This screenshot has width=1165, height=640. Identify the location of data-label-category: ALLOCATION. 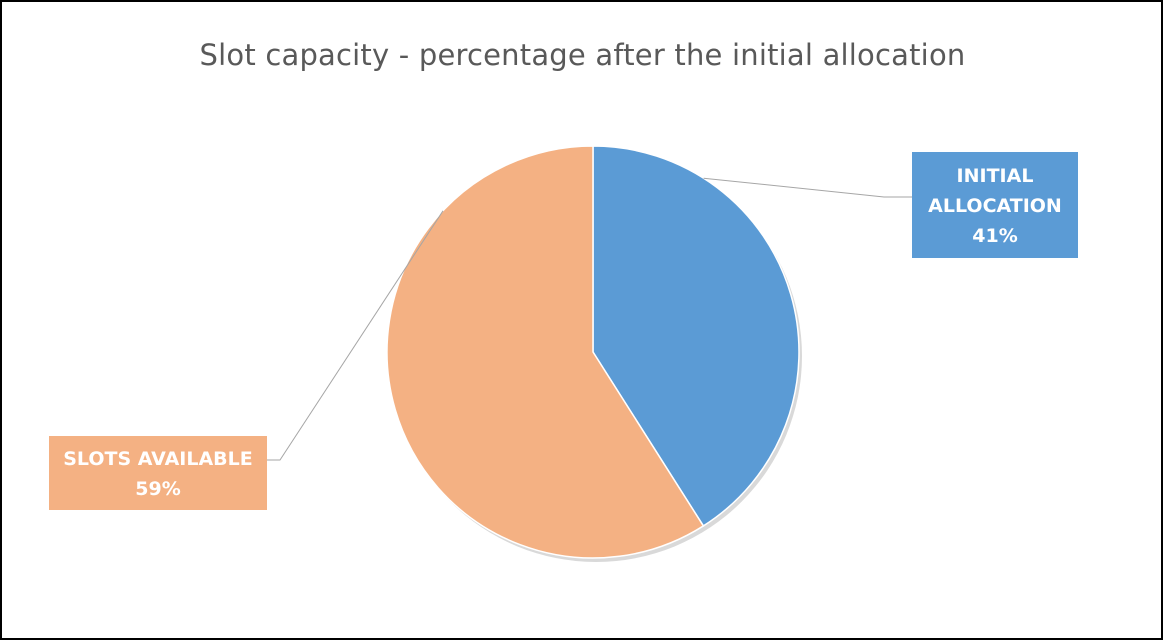
(995, 206).